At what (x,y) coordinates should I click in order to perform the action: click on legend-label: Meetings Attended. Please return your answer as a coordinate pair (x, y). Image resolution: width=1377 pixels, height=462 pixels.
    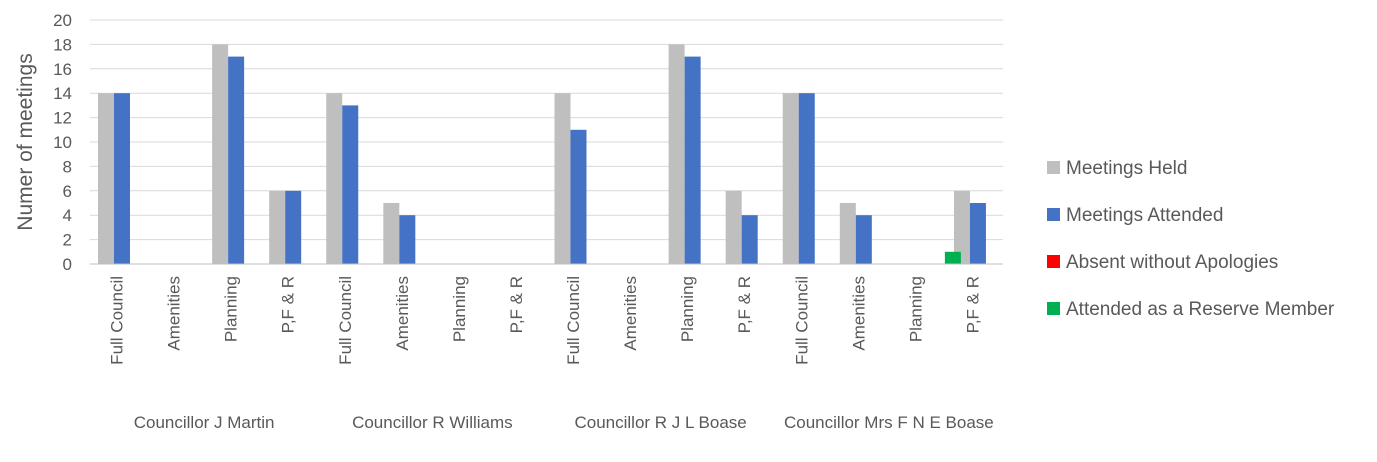
    Looking at the image, I should click on (1144, 215).